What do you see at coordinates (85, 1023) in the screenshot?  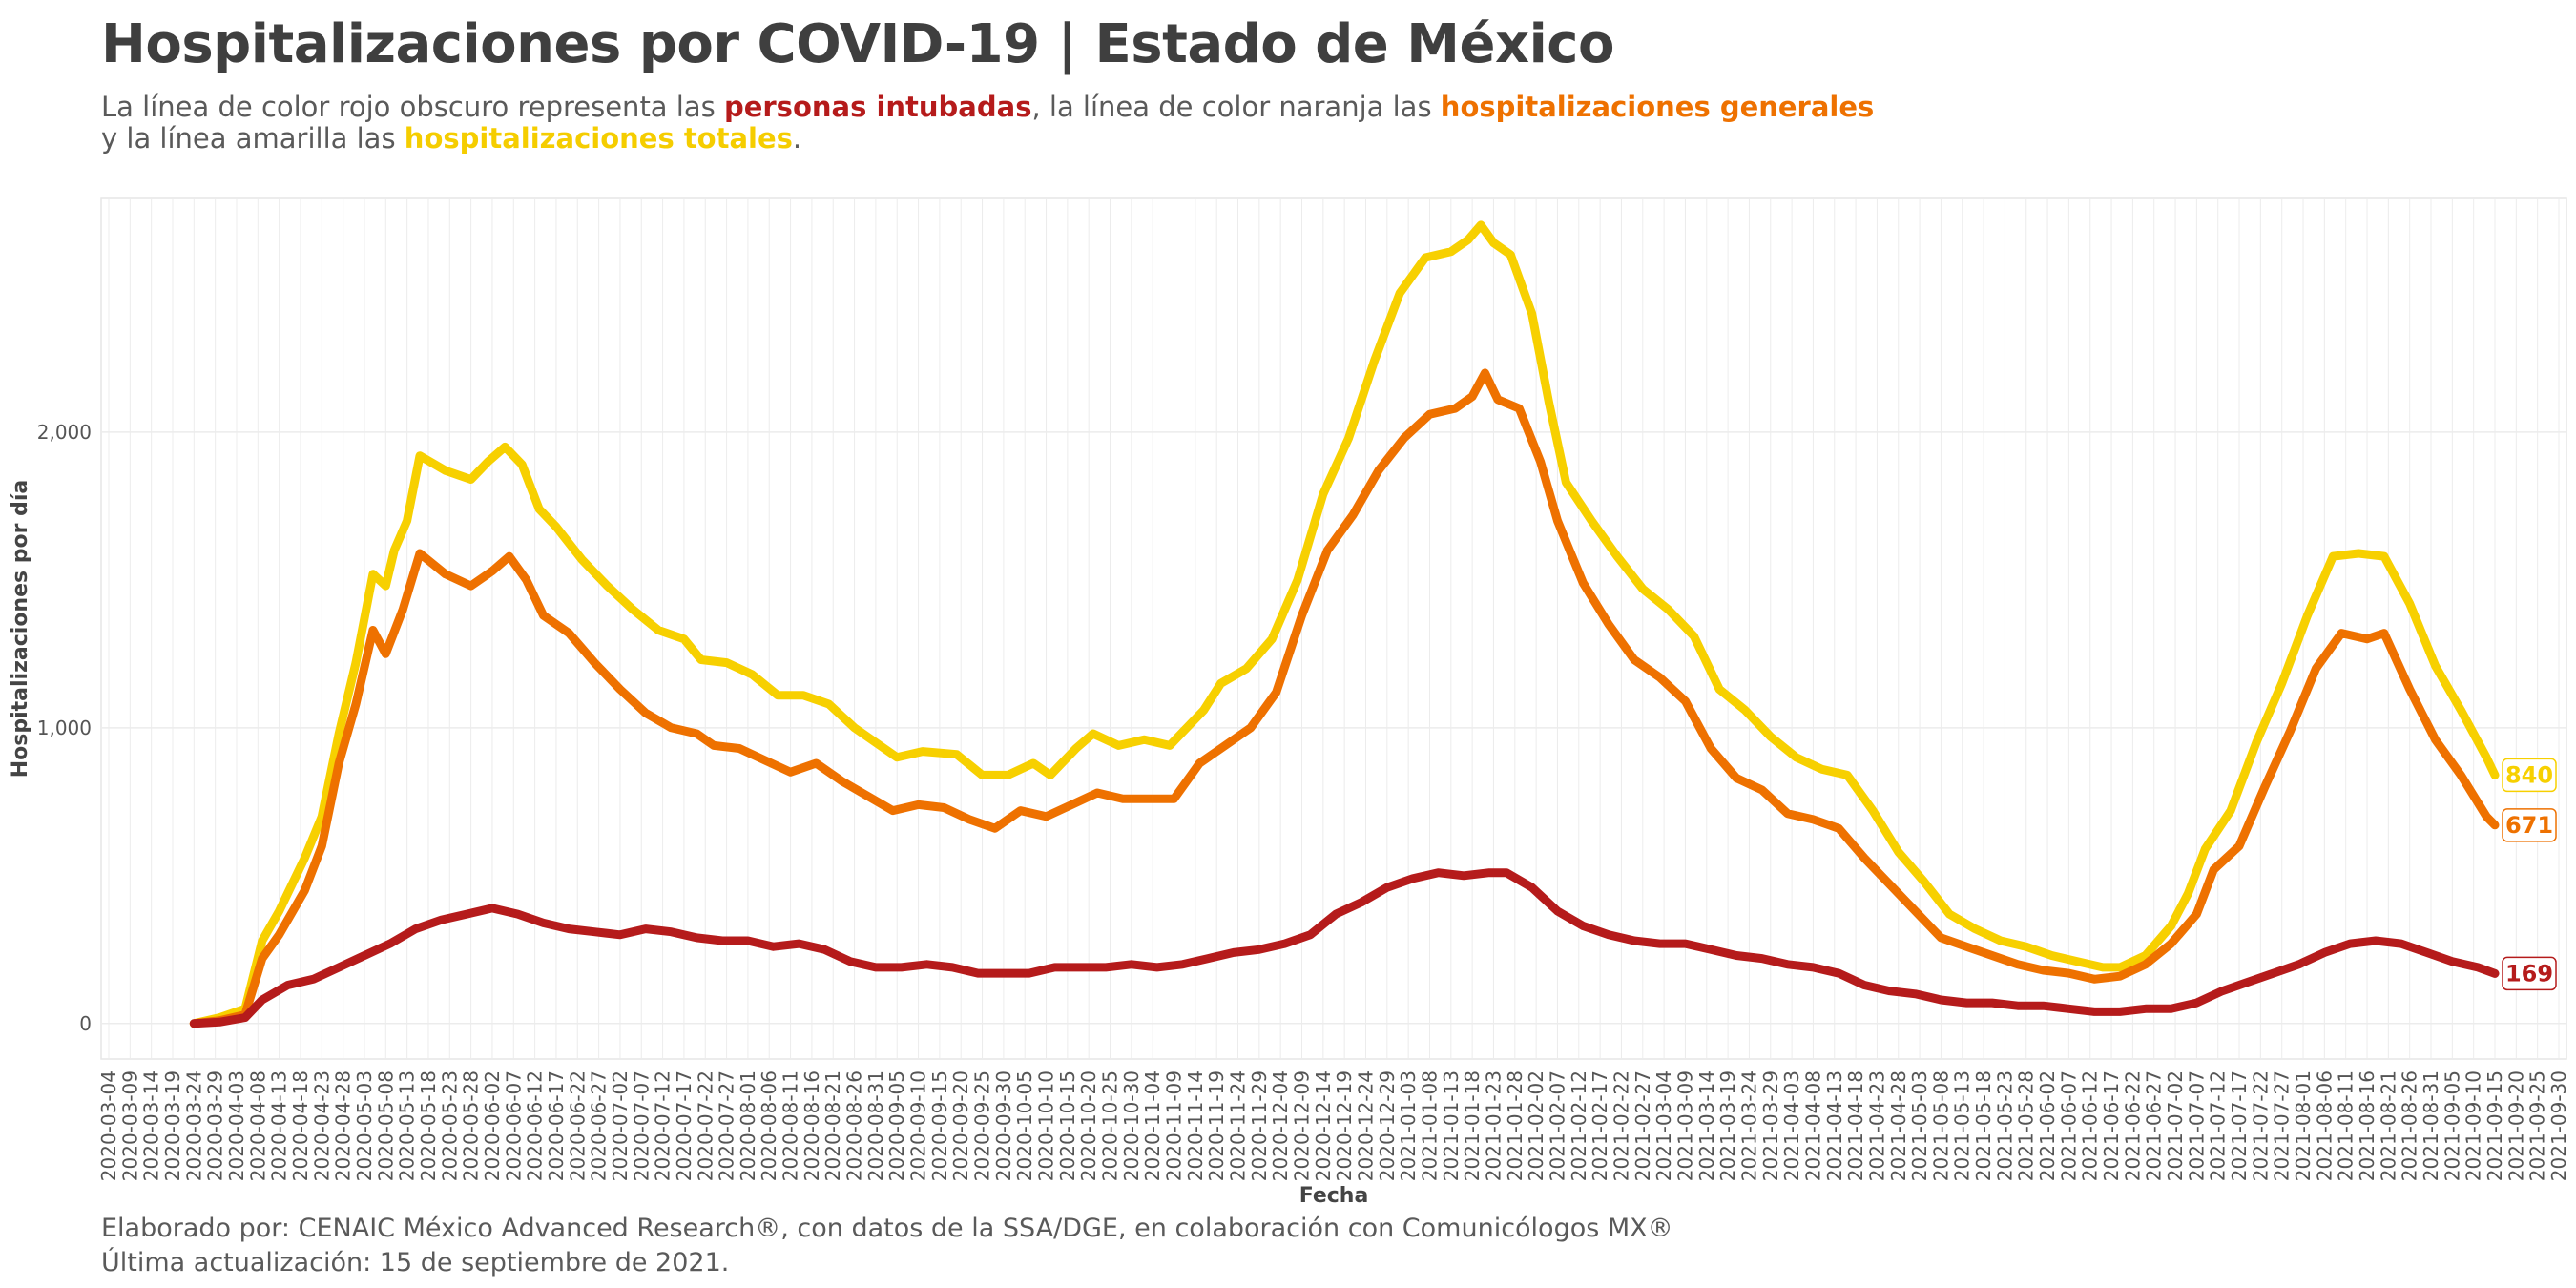 I see `y-tick-label: 0` at bounding box center [85, 1023].